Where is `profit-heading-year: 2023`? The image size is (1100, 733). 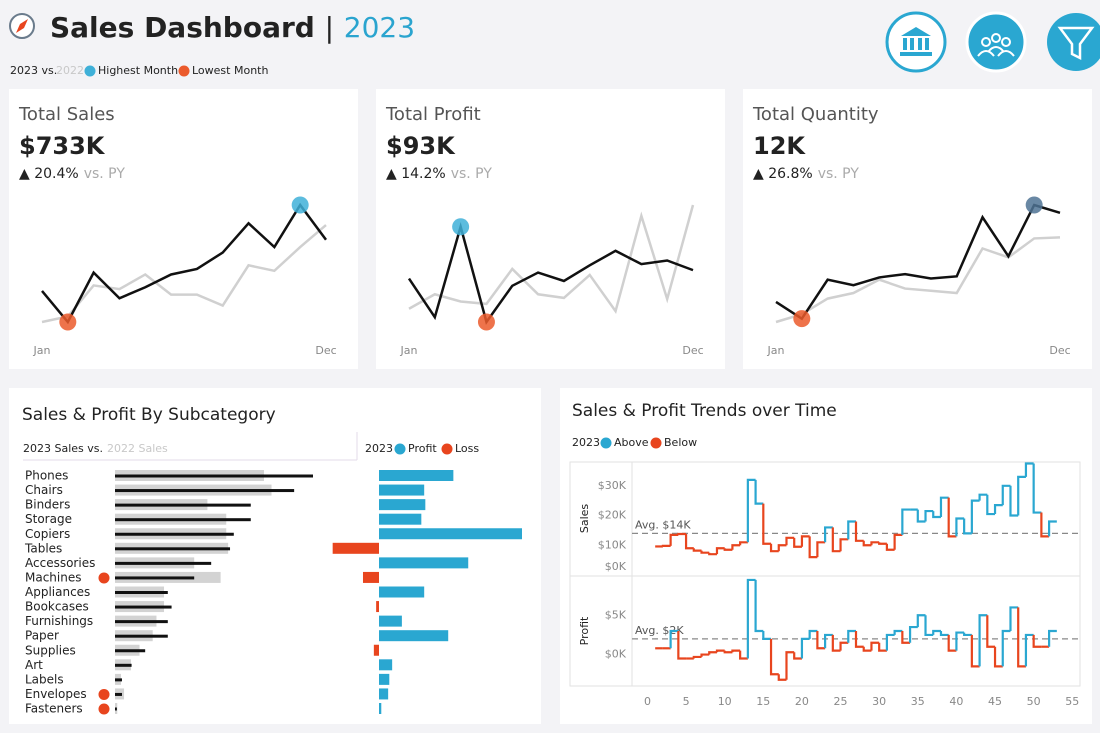
profit-heading-year: 2023 is located at coordinates (379, 448).